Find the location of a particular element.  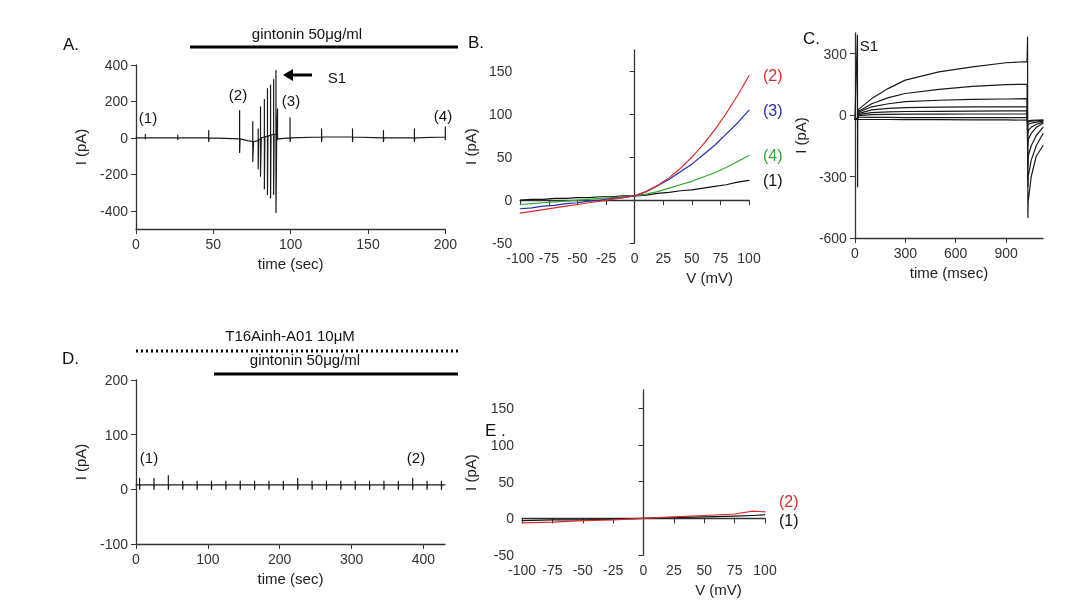

y-tick-label: -300 is located at coordinates (833, 176).